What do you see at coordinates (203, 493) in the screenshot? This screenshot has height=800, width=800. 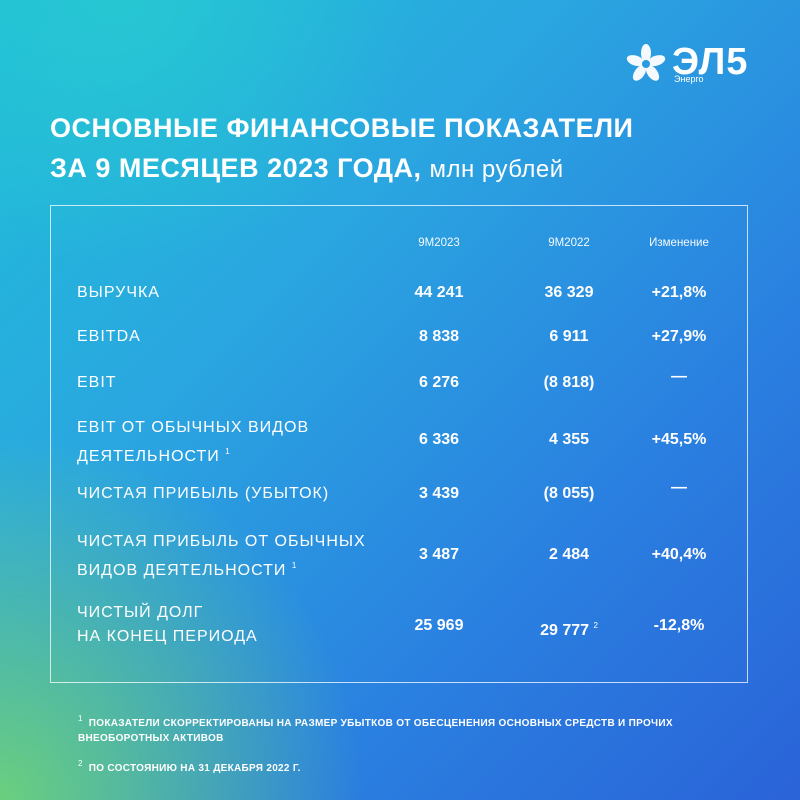 I see `row-label: ЧИСТАЯ ПРИБЫЛЬ (УБЫТОК)` at bounding box center [203, 493].